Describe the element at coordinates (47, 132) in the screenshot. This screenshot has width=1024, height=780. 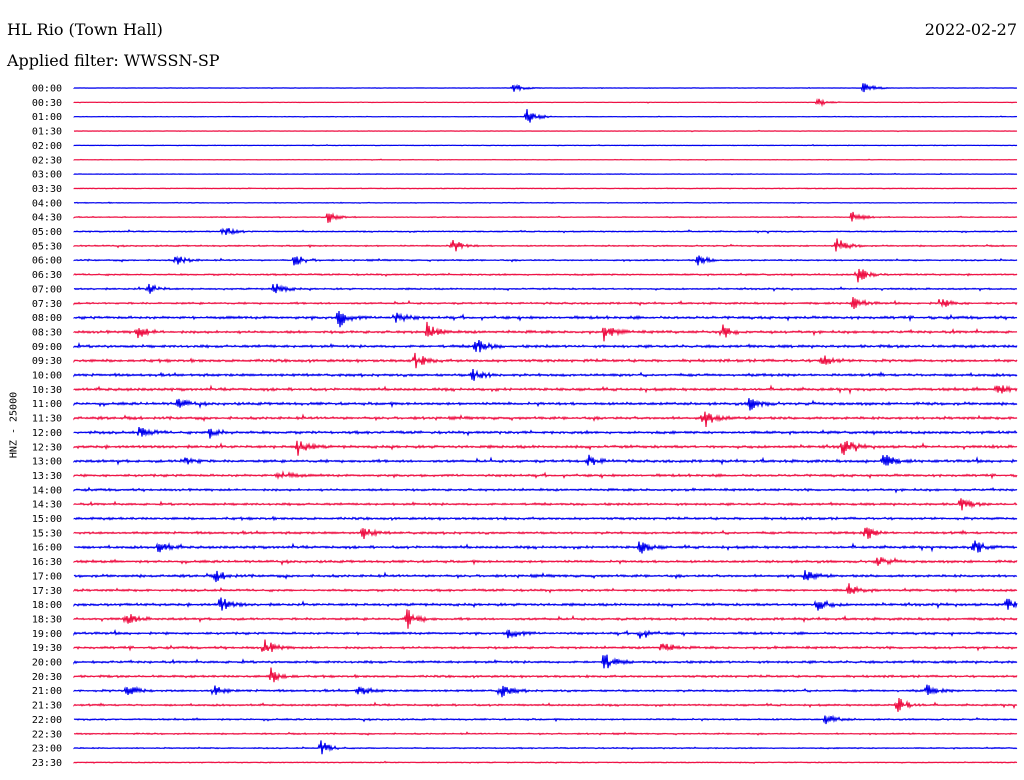
I see `time-tick-0130: 01:30` at that location.